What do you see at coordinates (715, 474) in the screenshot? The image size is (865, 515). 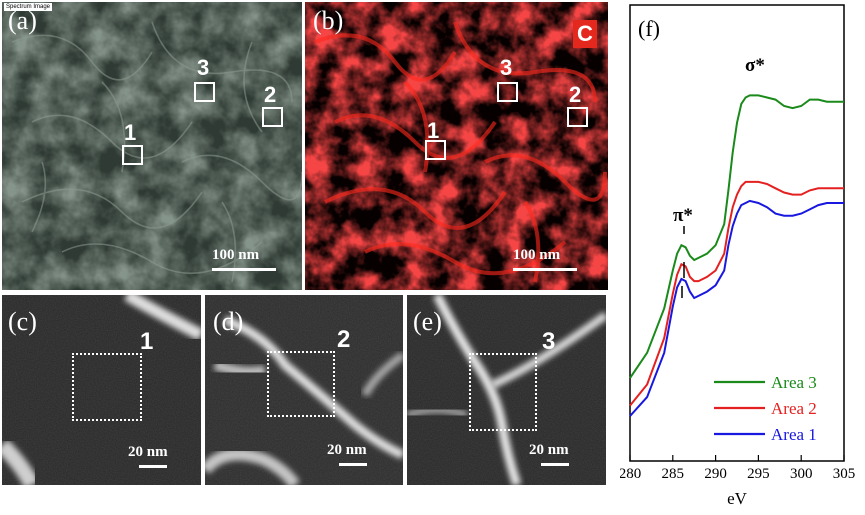 I see `x-tick-label: 290` at bounding box center [715, 474].